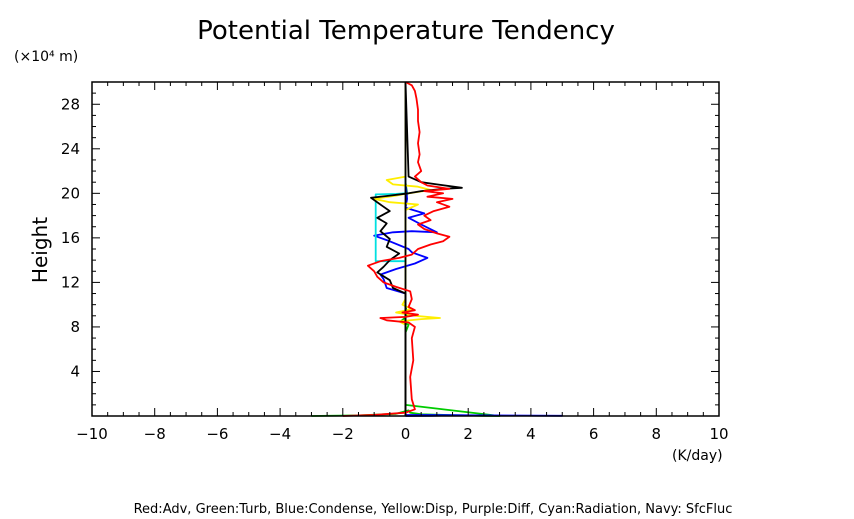 Image resolution: width=854 pixels, height=519 pixels. Describe the element at coordinates (46, 57) in the screenshot. I see `y-unit-label: (×10⁴ m)` at that location.